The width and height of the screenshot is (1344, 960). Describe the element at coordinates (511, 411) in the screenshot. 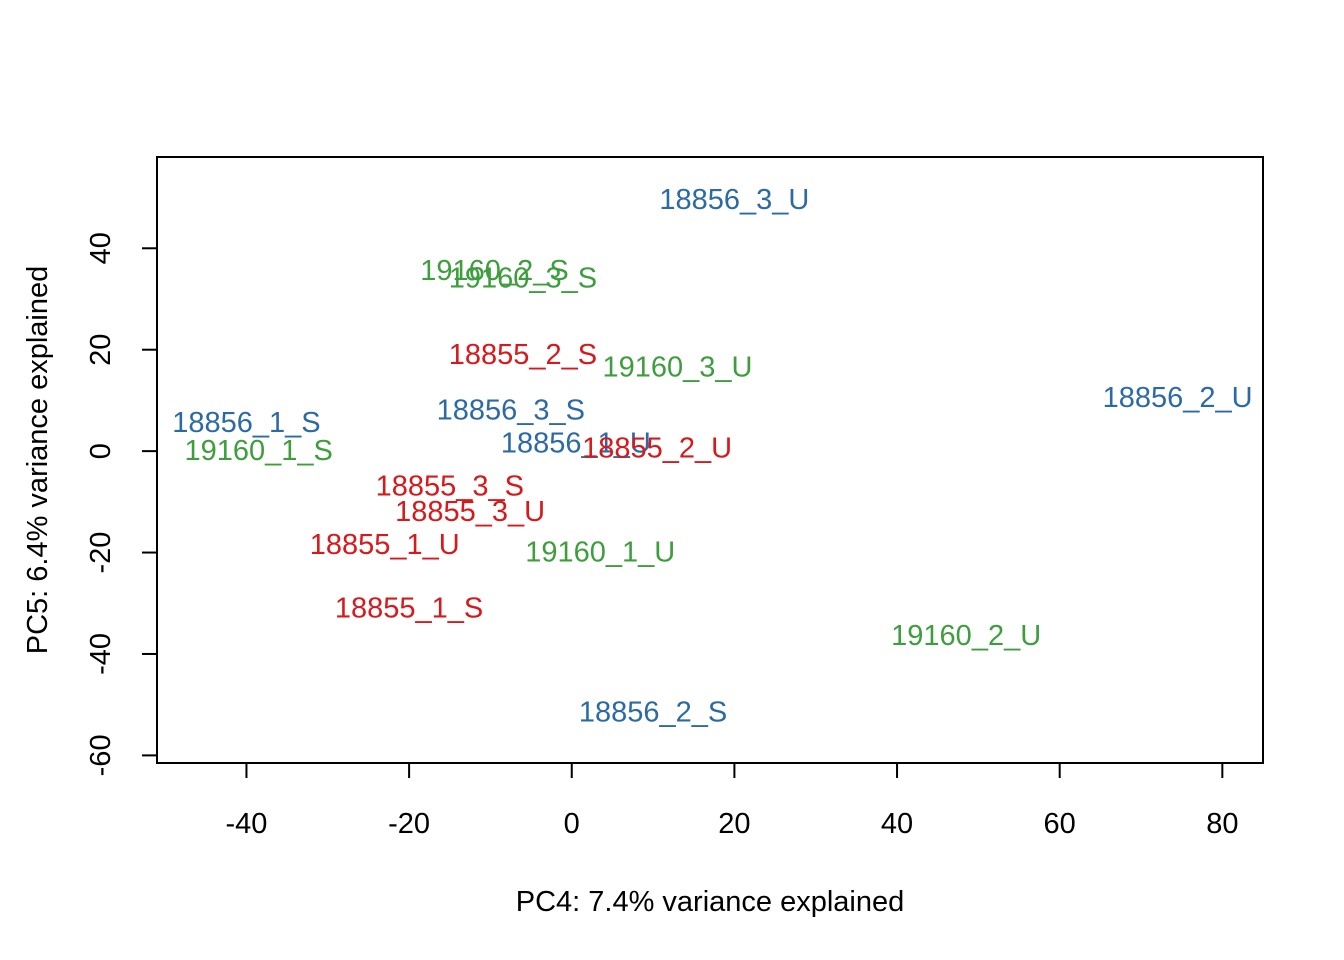

I see `point-label-18856-3-s: 18856_3_S` at that location.